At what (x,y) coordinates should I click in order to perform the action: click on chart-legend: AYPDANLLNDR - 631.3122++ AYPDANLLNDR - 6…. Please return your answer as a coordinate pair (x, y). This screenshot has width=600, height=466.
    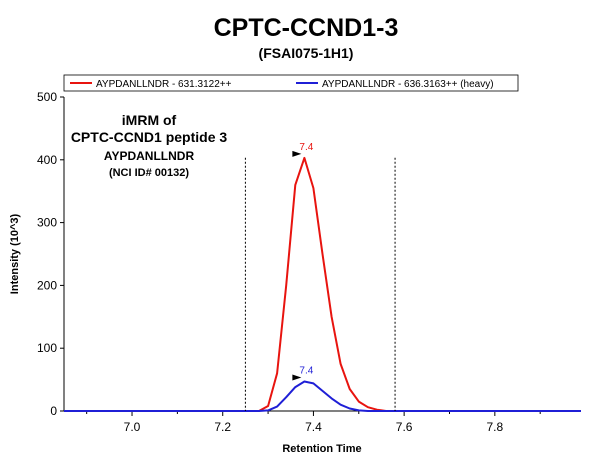
    Looking at the image, I should click on (291, 83).